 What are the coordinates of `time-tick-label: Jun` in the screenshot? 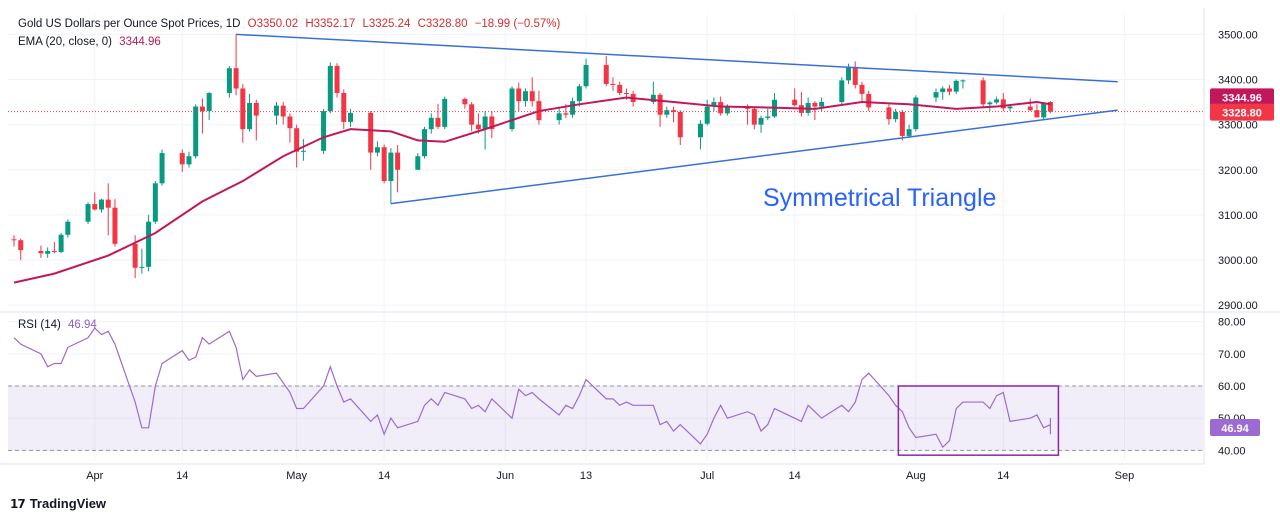 It's located at (505, 476).